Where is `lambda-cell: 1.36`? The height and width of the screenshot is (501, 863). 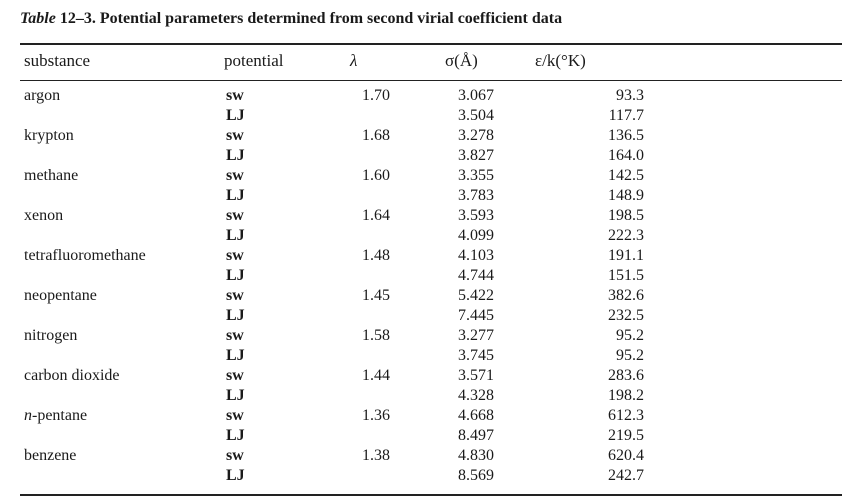
lambda-cell: 1.36 is located at coordinates (376, 415).